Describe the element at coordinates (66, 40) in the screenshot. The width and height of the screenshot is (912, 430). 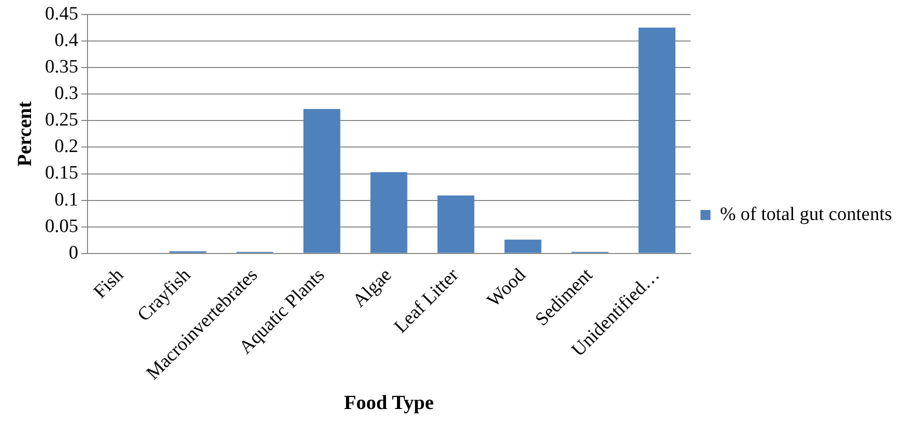
I see `y-tick-label: 0.4` at that location.